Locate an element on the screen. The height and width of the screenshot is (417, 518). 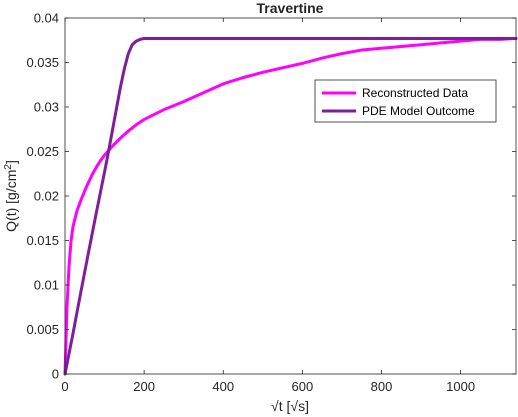
x-tick-label: 1000 is located at coordinates (460, 386).